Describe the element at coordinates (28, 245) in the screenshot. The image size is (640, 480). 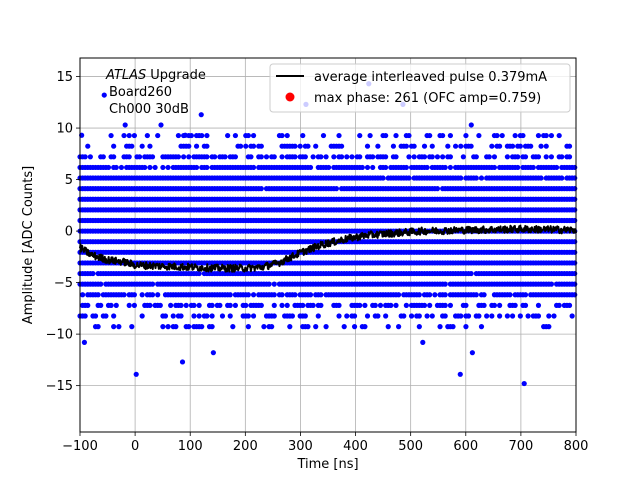
I see `y-axis-label: Amplitude [ADC Counts]` at that location.